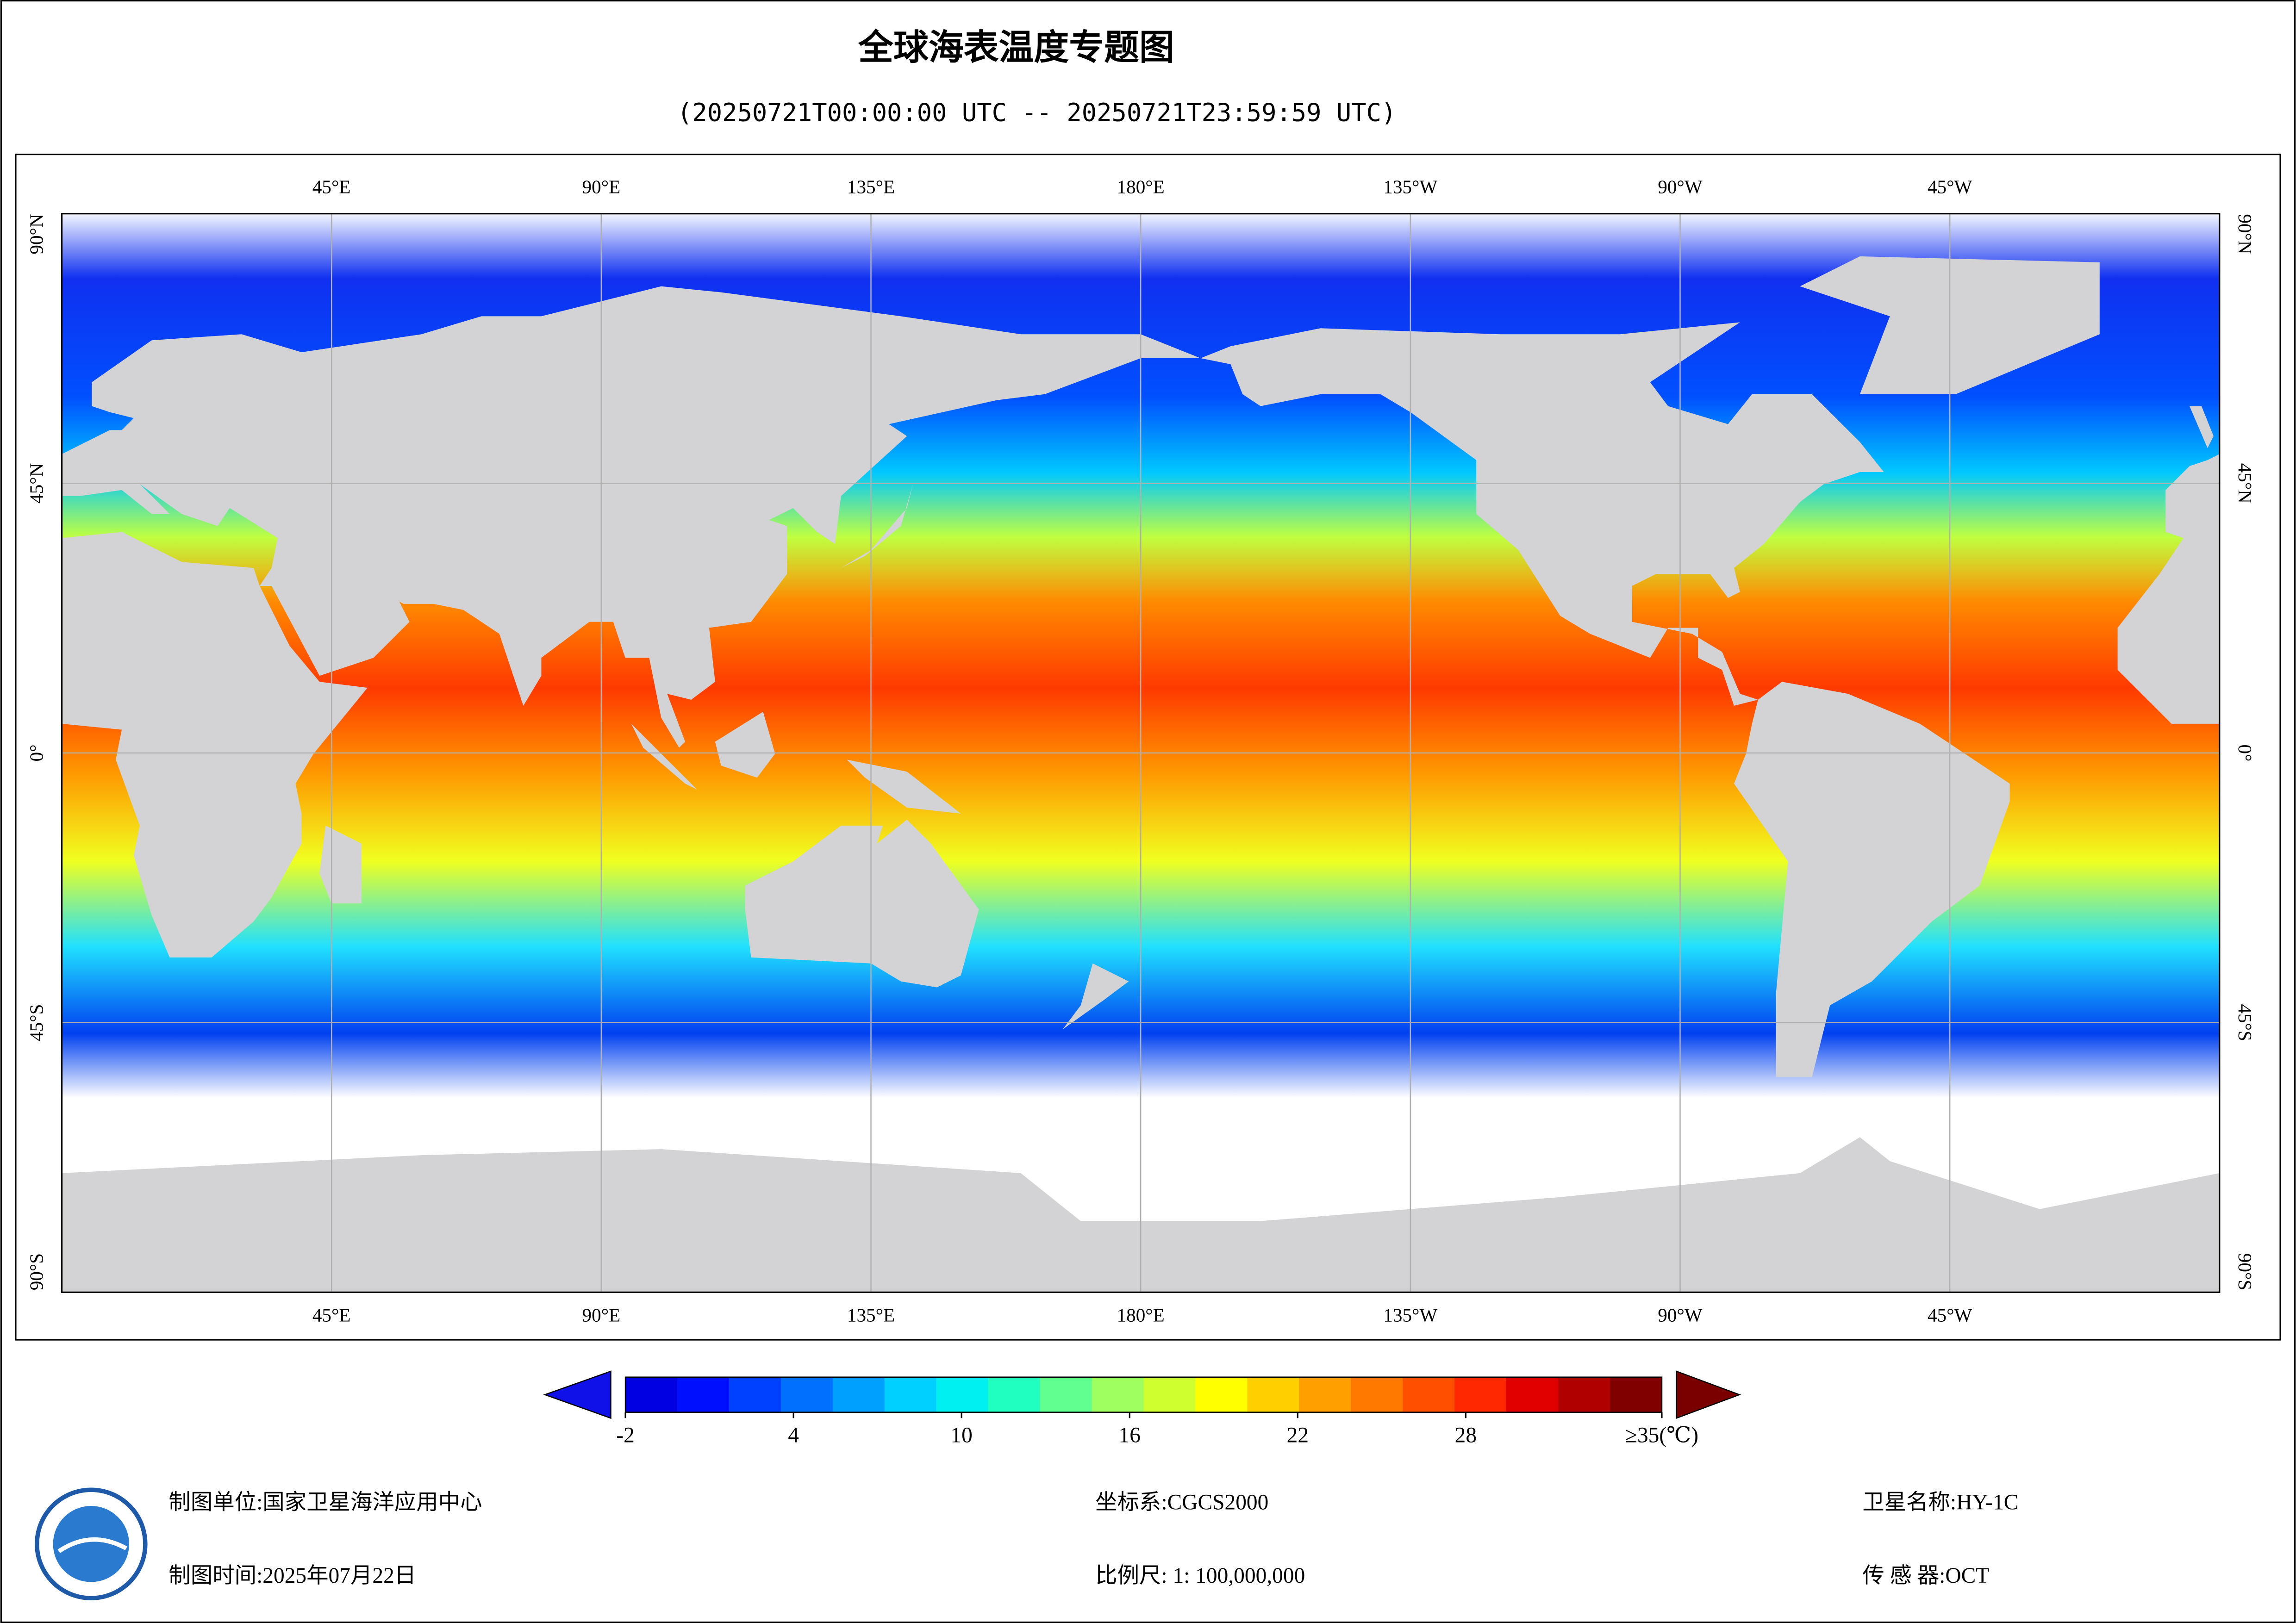 The image size is (2296, 1623). Describe the element at coordinates (937, 925) in the screenshot. I see `australia` at that location.